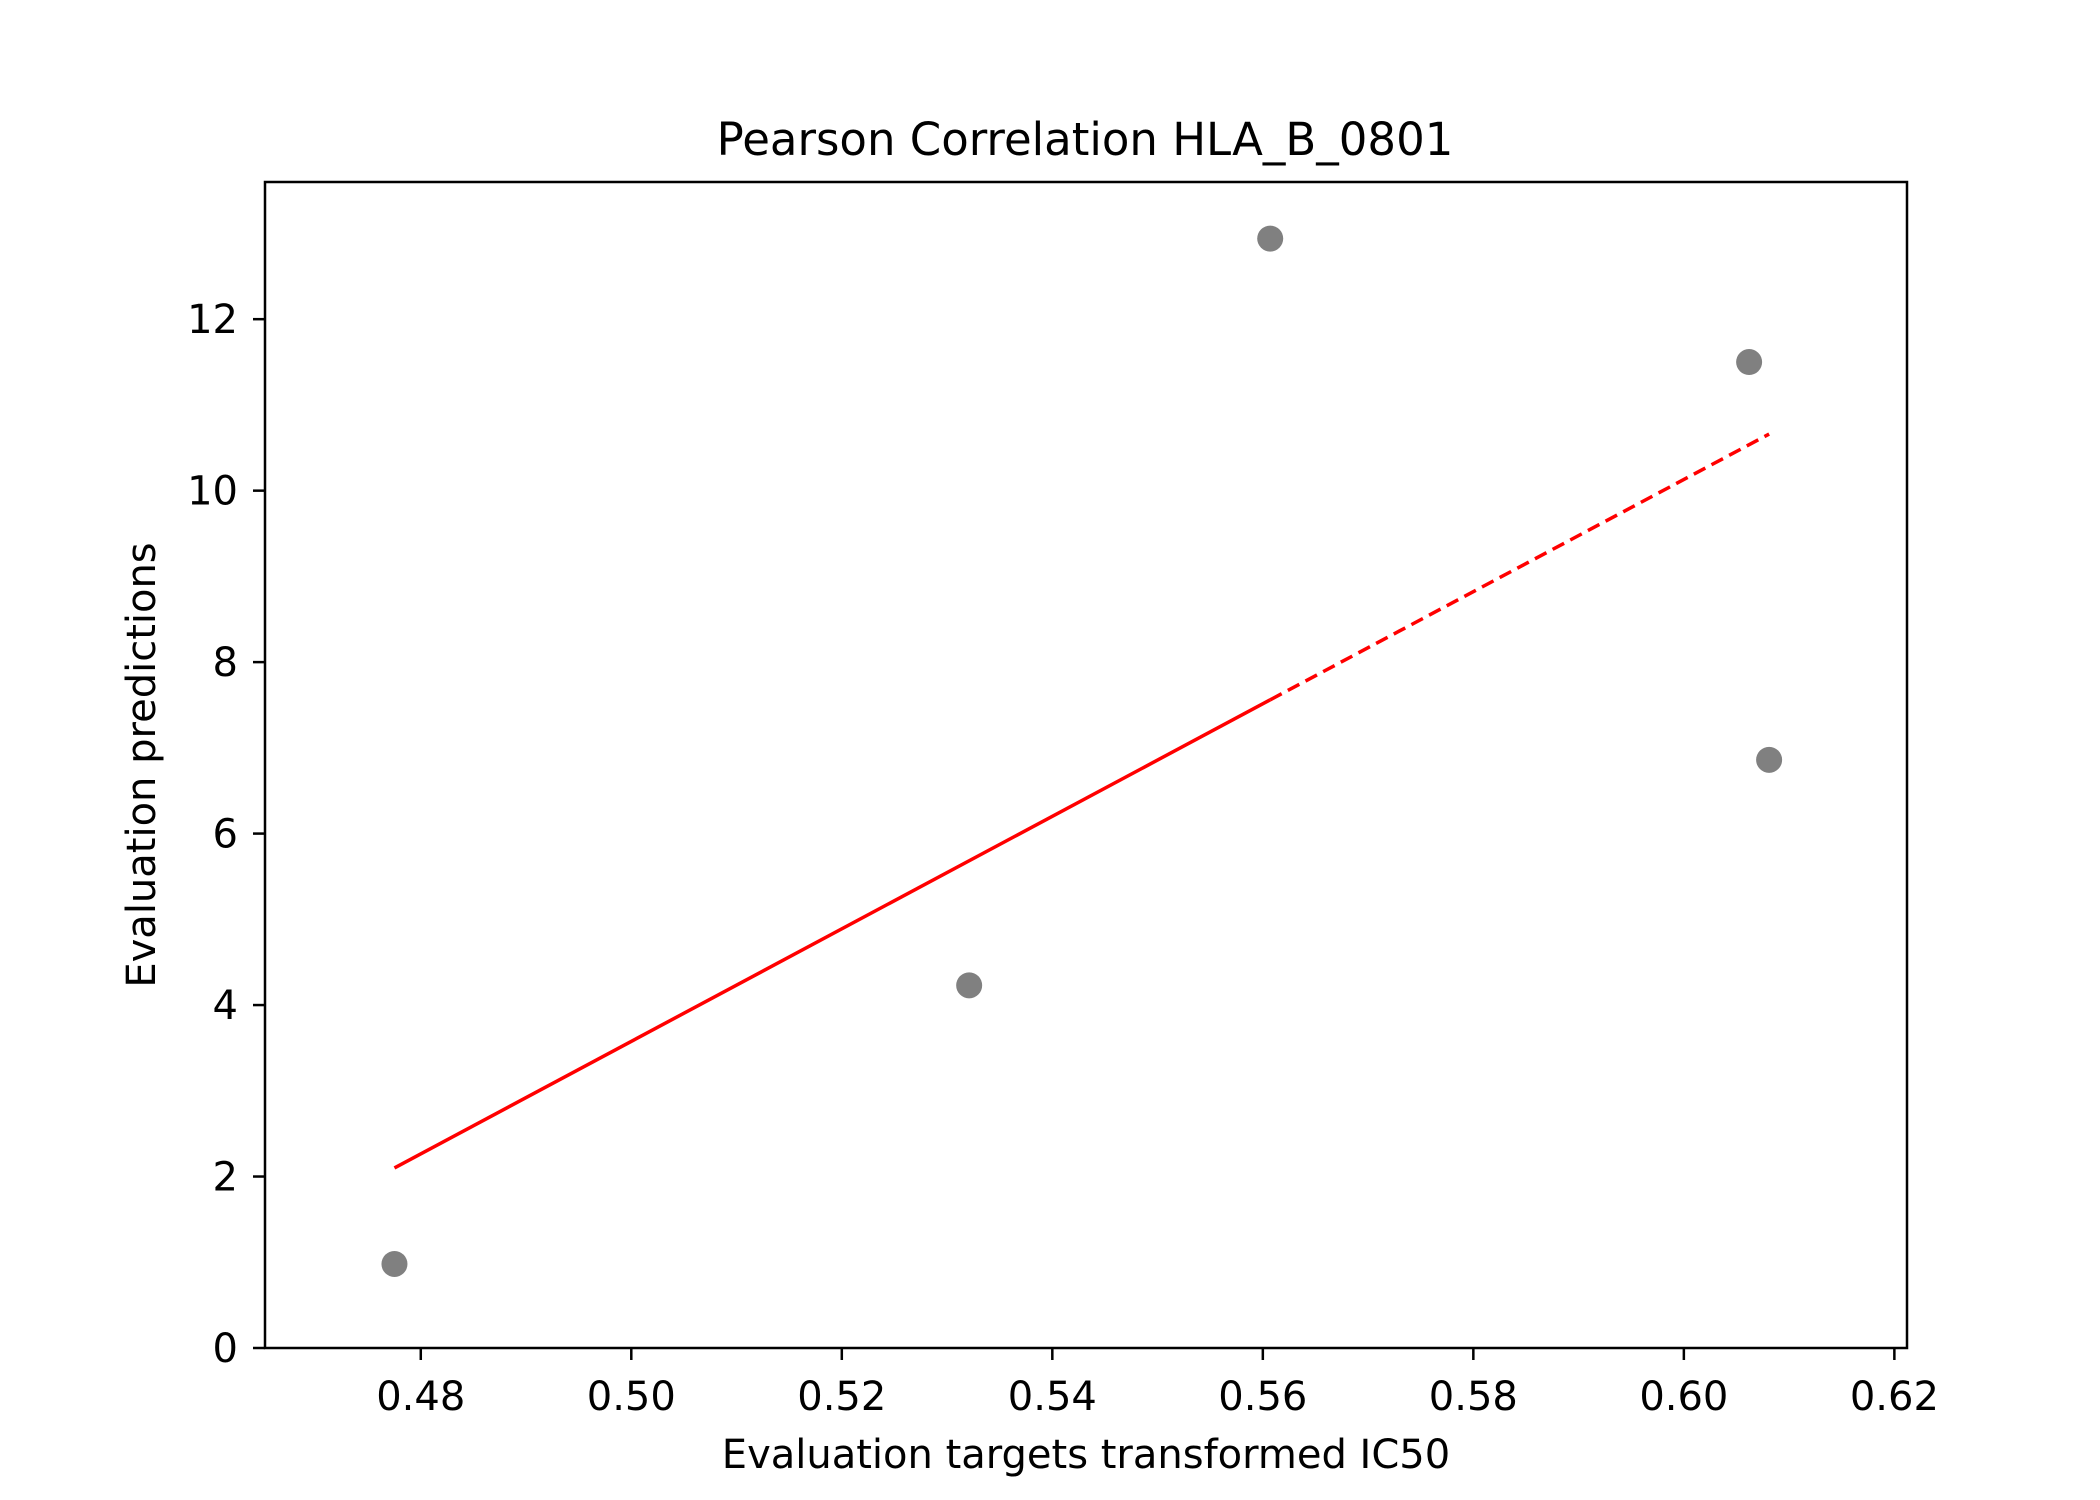  What do you see at coordinates (225, 1349) in the screenshot?
I see `y-tick-label: 0` at bounding box center [225, 1349].